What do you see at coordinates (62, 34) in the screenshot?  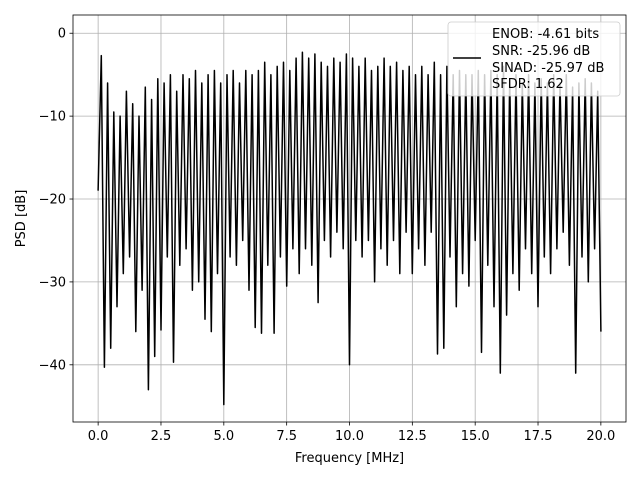 I see `y-tick-label: 0` at bounding box center [62, 34].